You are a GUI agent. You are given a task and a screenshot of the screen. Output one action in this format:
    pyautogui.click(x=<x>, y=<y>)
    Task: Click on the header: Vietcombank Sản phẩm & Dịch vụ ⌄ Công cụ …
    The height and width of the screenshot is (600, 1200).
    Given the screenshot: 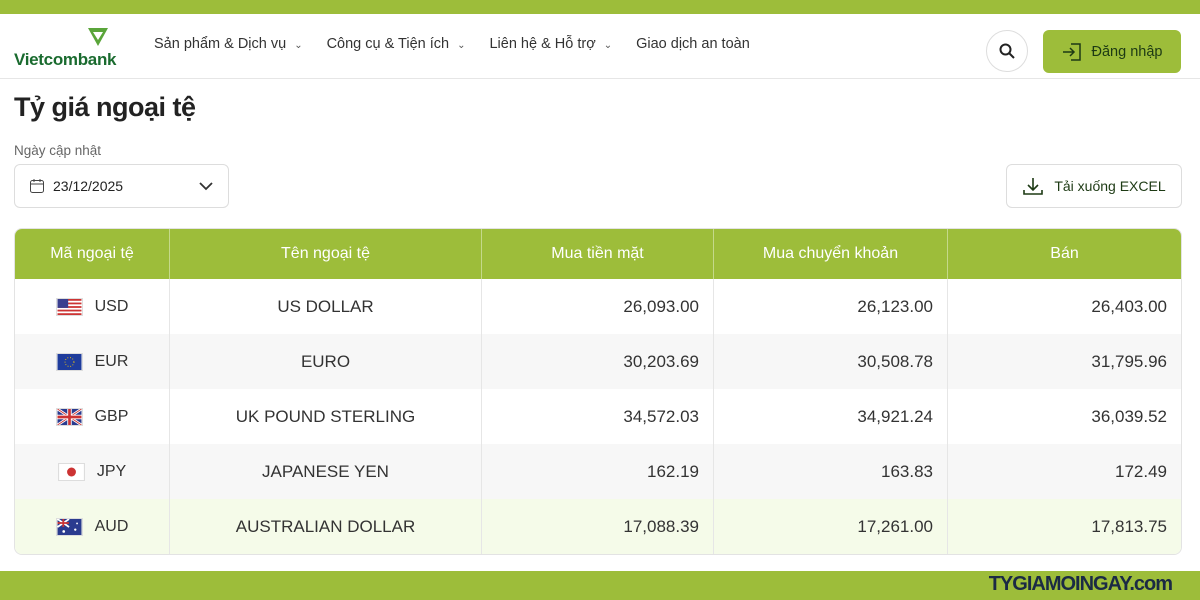 What is the action you would take?
    pyautogui.click(x=600, y=46)
    